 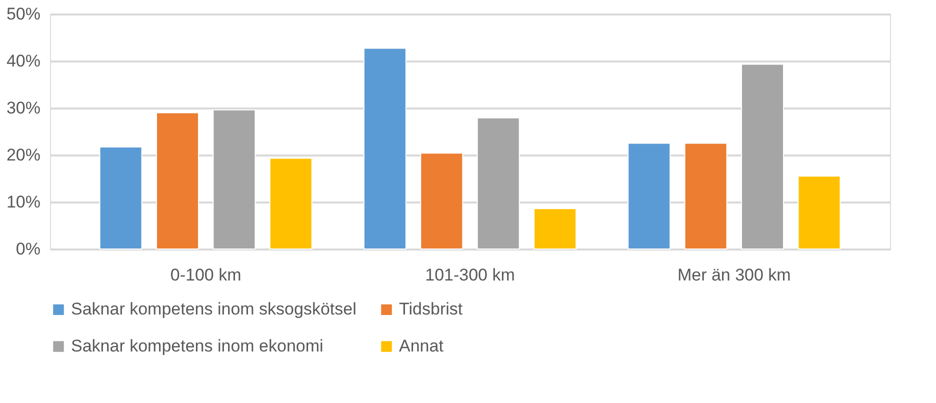 I want to click on legend-label: Saknar kompetens inom ekonomi, so click(x=197, y=346).